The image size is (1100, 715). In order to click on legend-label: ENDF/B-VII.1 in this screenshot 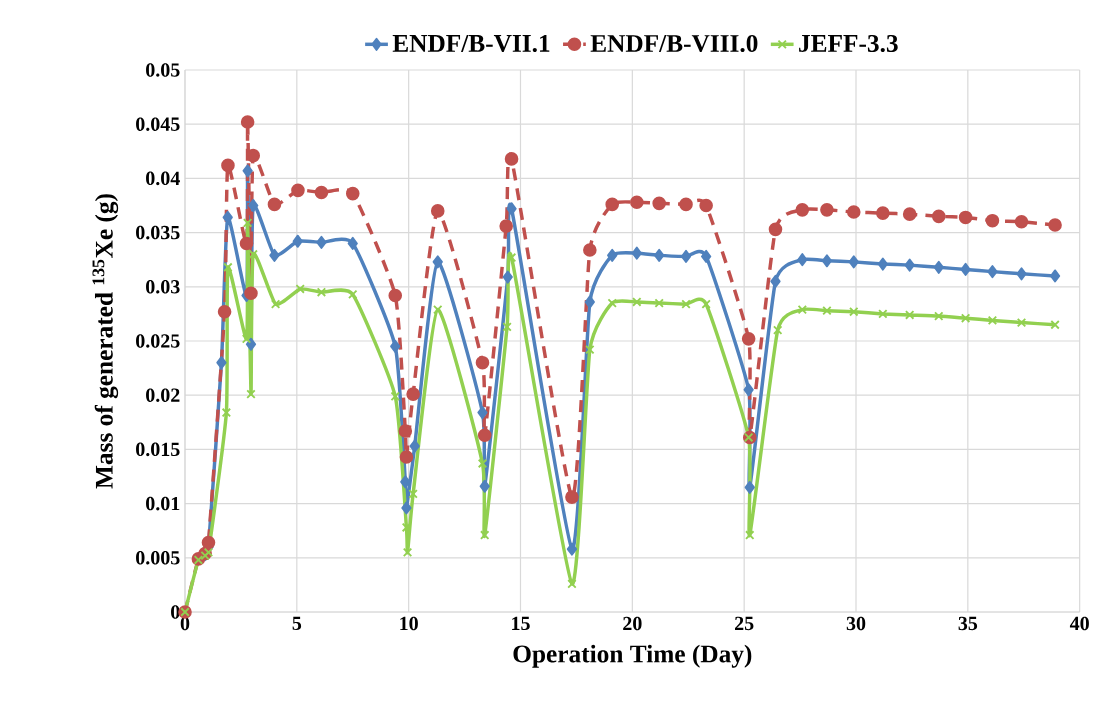, I will do `click(471, 43)`.